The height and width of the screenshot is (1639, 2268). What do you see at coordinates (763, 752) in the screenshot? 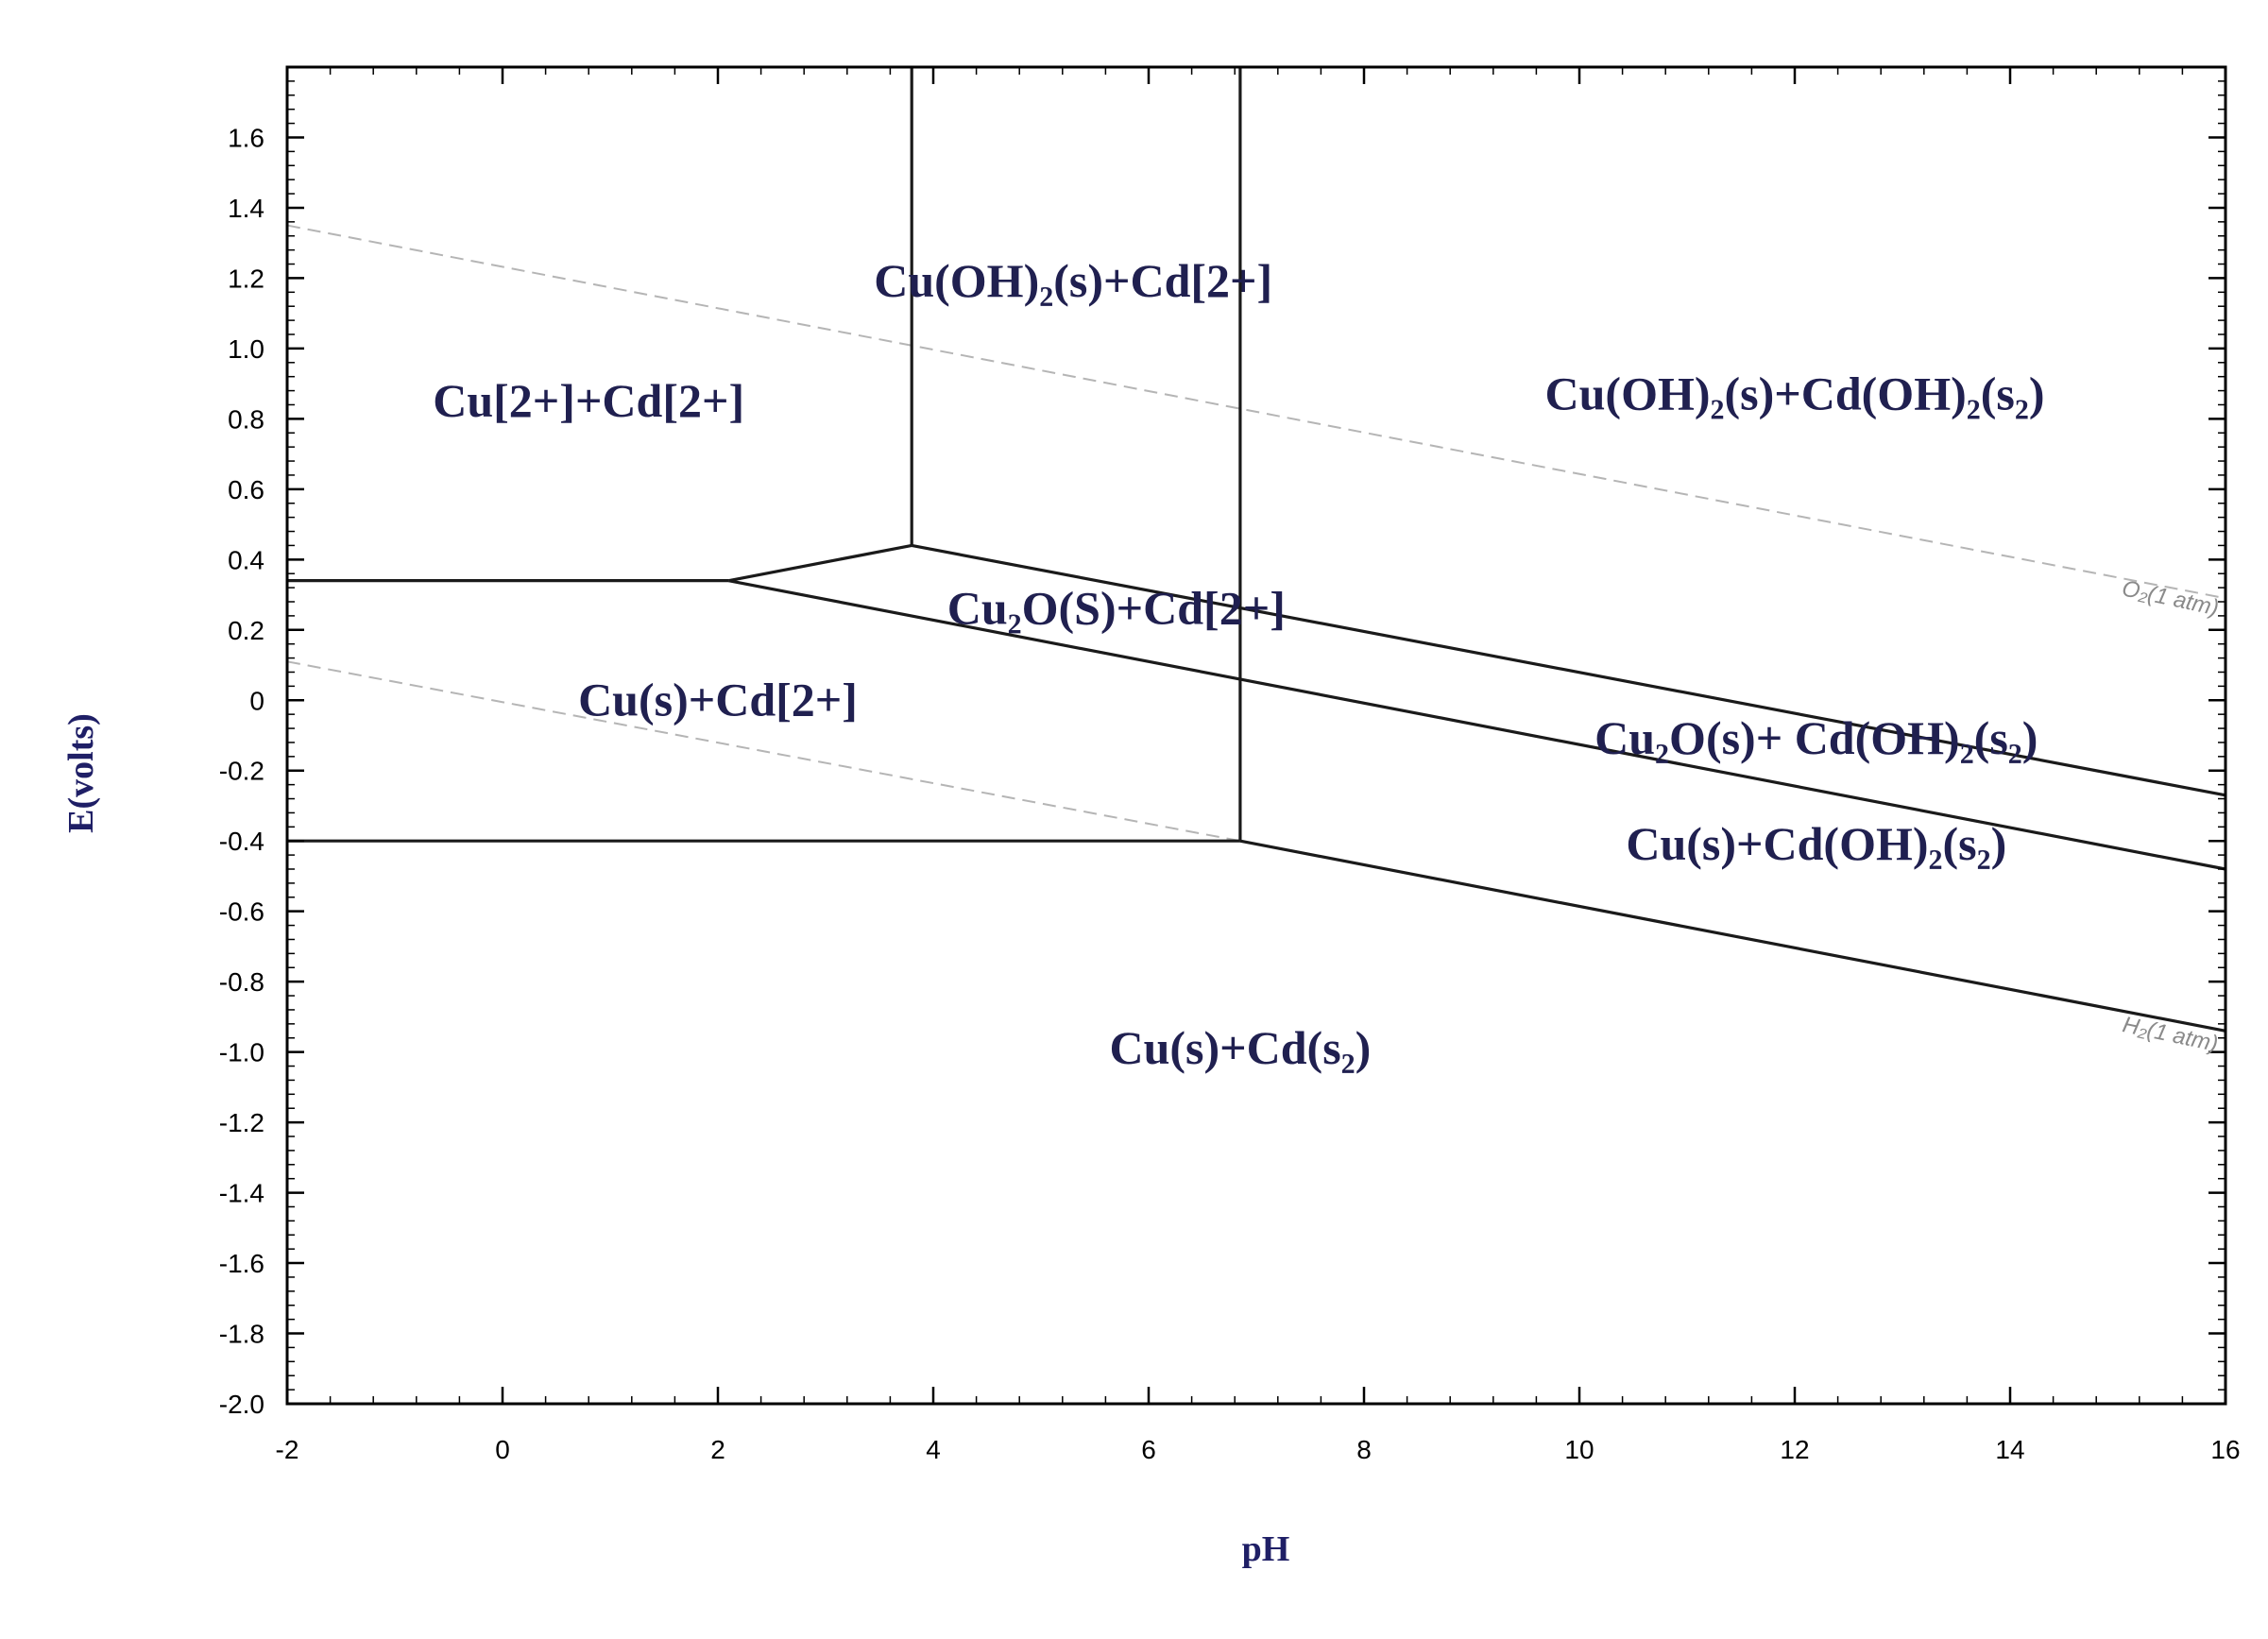
I see `water-stability-line` at bounding box center [763, 752].